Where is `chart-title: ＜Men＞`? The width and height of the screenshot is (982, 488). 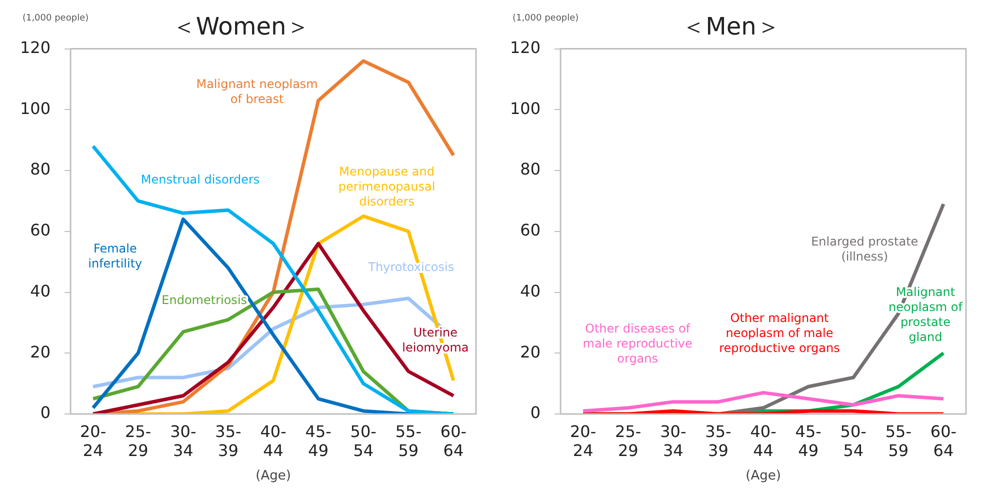 chart-title: ＜Men＞ is located at coordinates (731, 26).